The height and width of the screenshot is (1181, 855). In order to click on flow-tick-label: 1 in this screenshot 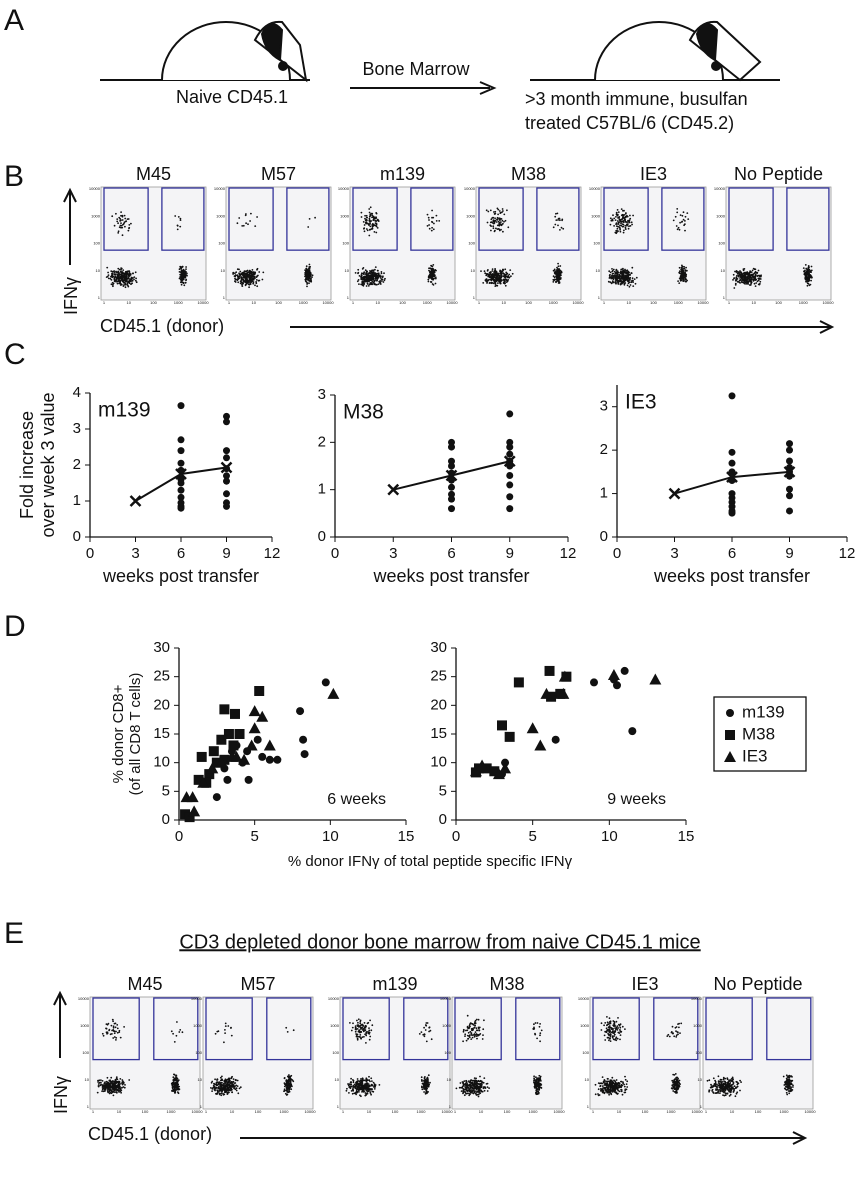, I will do `click(604, 302)`.